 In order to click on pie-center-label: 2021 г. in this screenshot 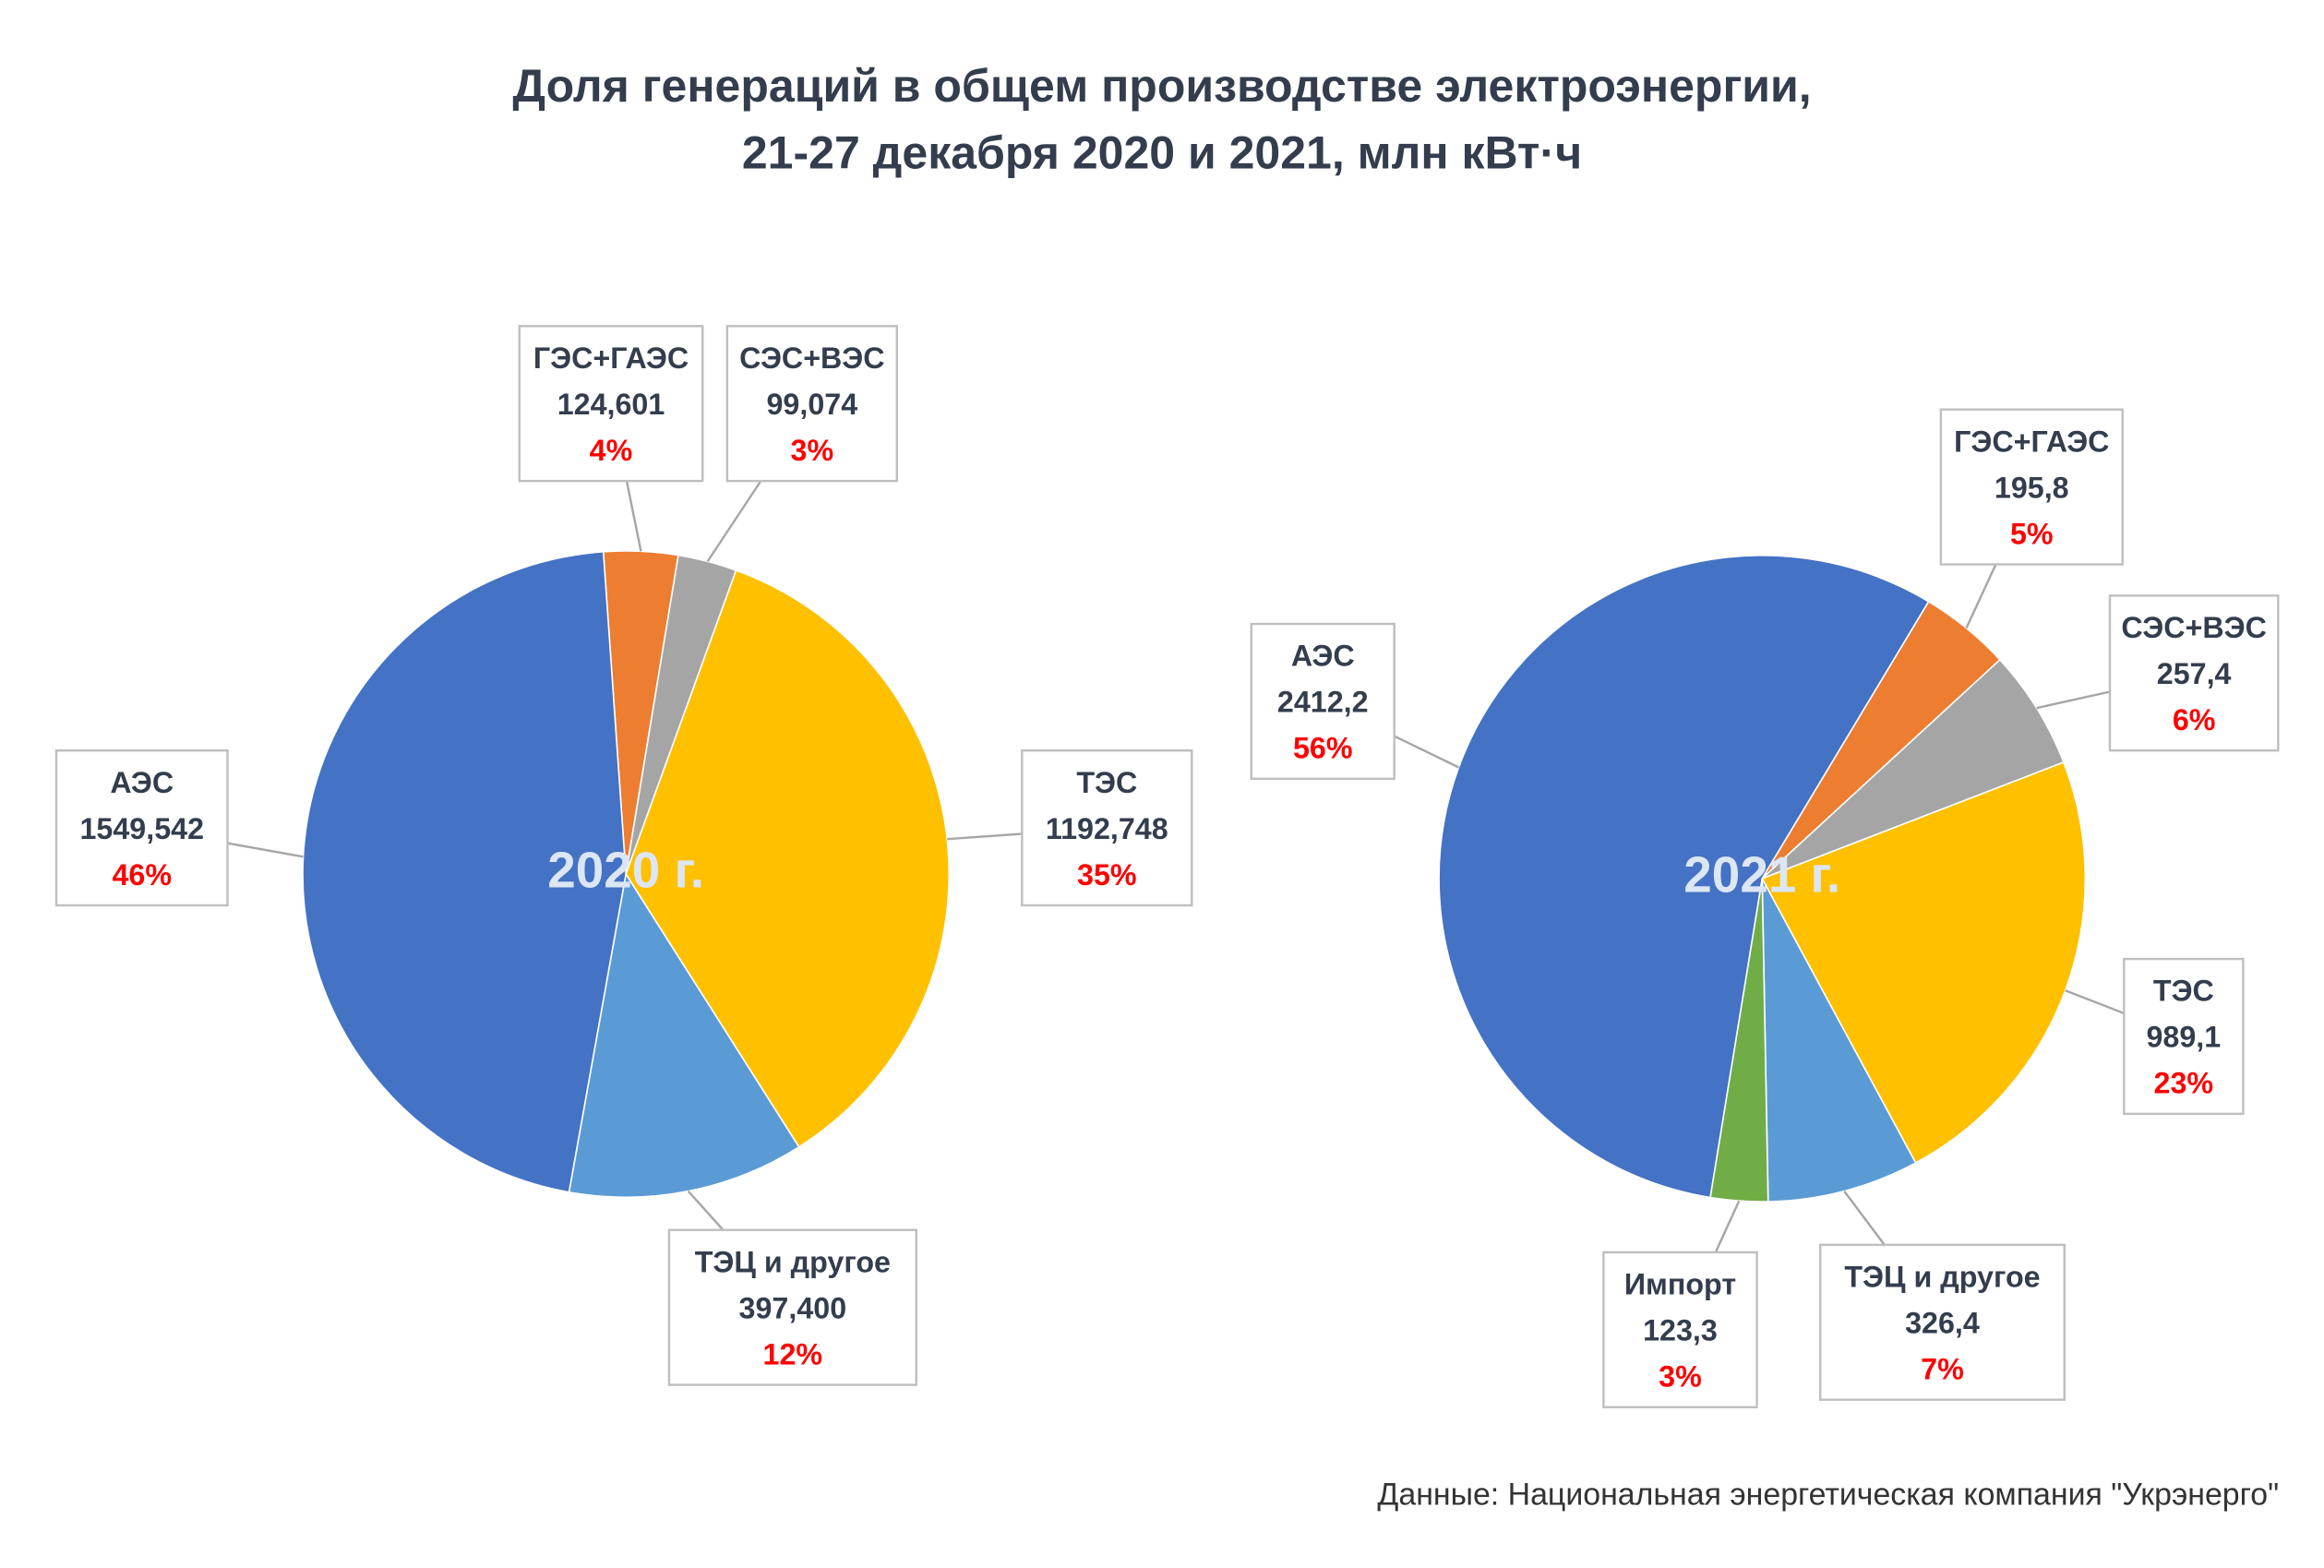, I will do `click(1761, 874)`.